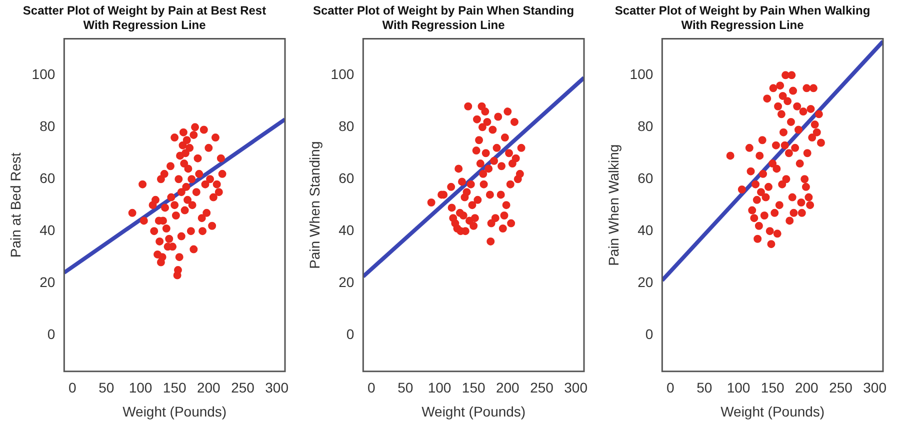 The image size is (898, 429). Describe the element at coordinates (15, 205) in the screenshot. I see `y-axis-title: Pain at Bed Rest` at that location.